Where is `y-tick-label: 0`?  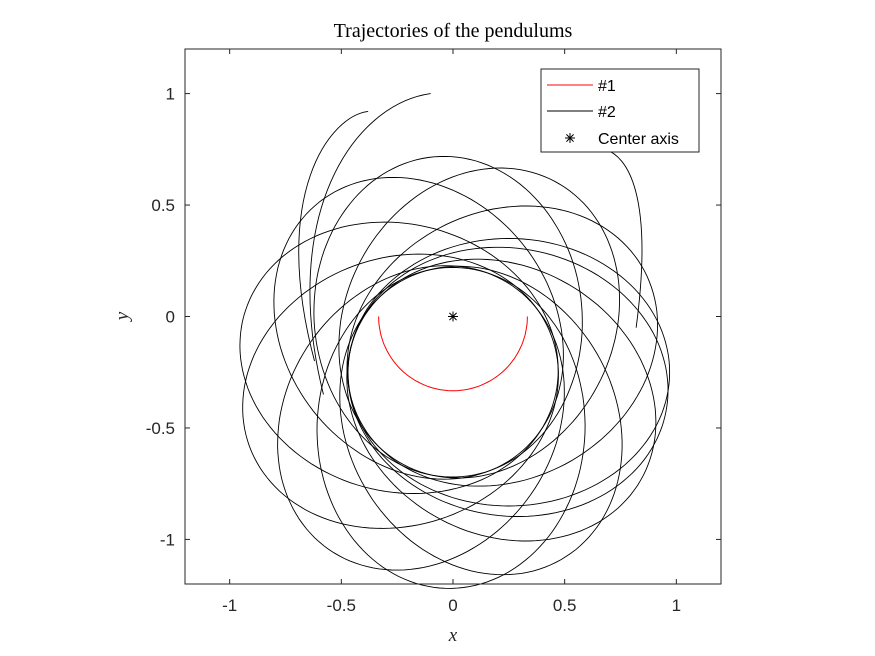 y-tick-label: 0 is located at coordinates (170, 317).